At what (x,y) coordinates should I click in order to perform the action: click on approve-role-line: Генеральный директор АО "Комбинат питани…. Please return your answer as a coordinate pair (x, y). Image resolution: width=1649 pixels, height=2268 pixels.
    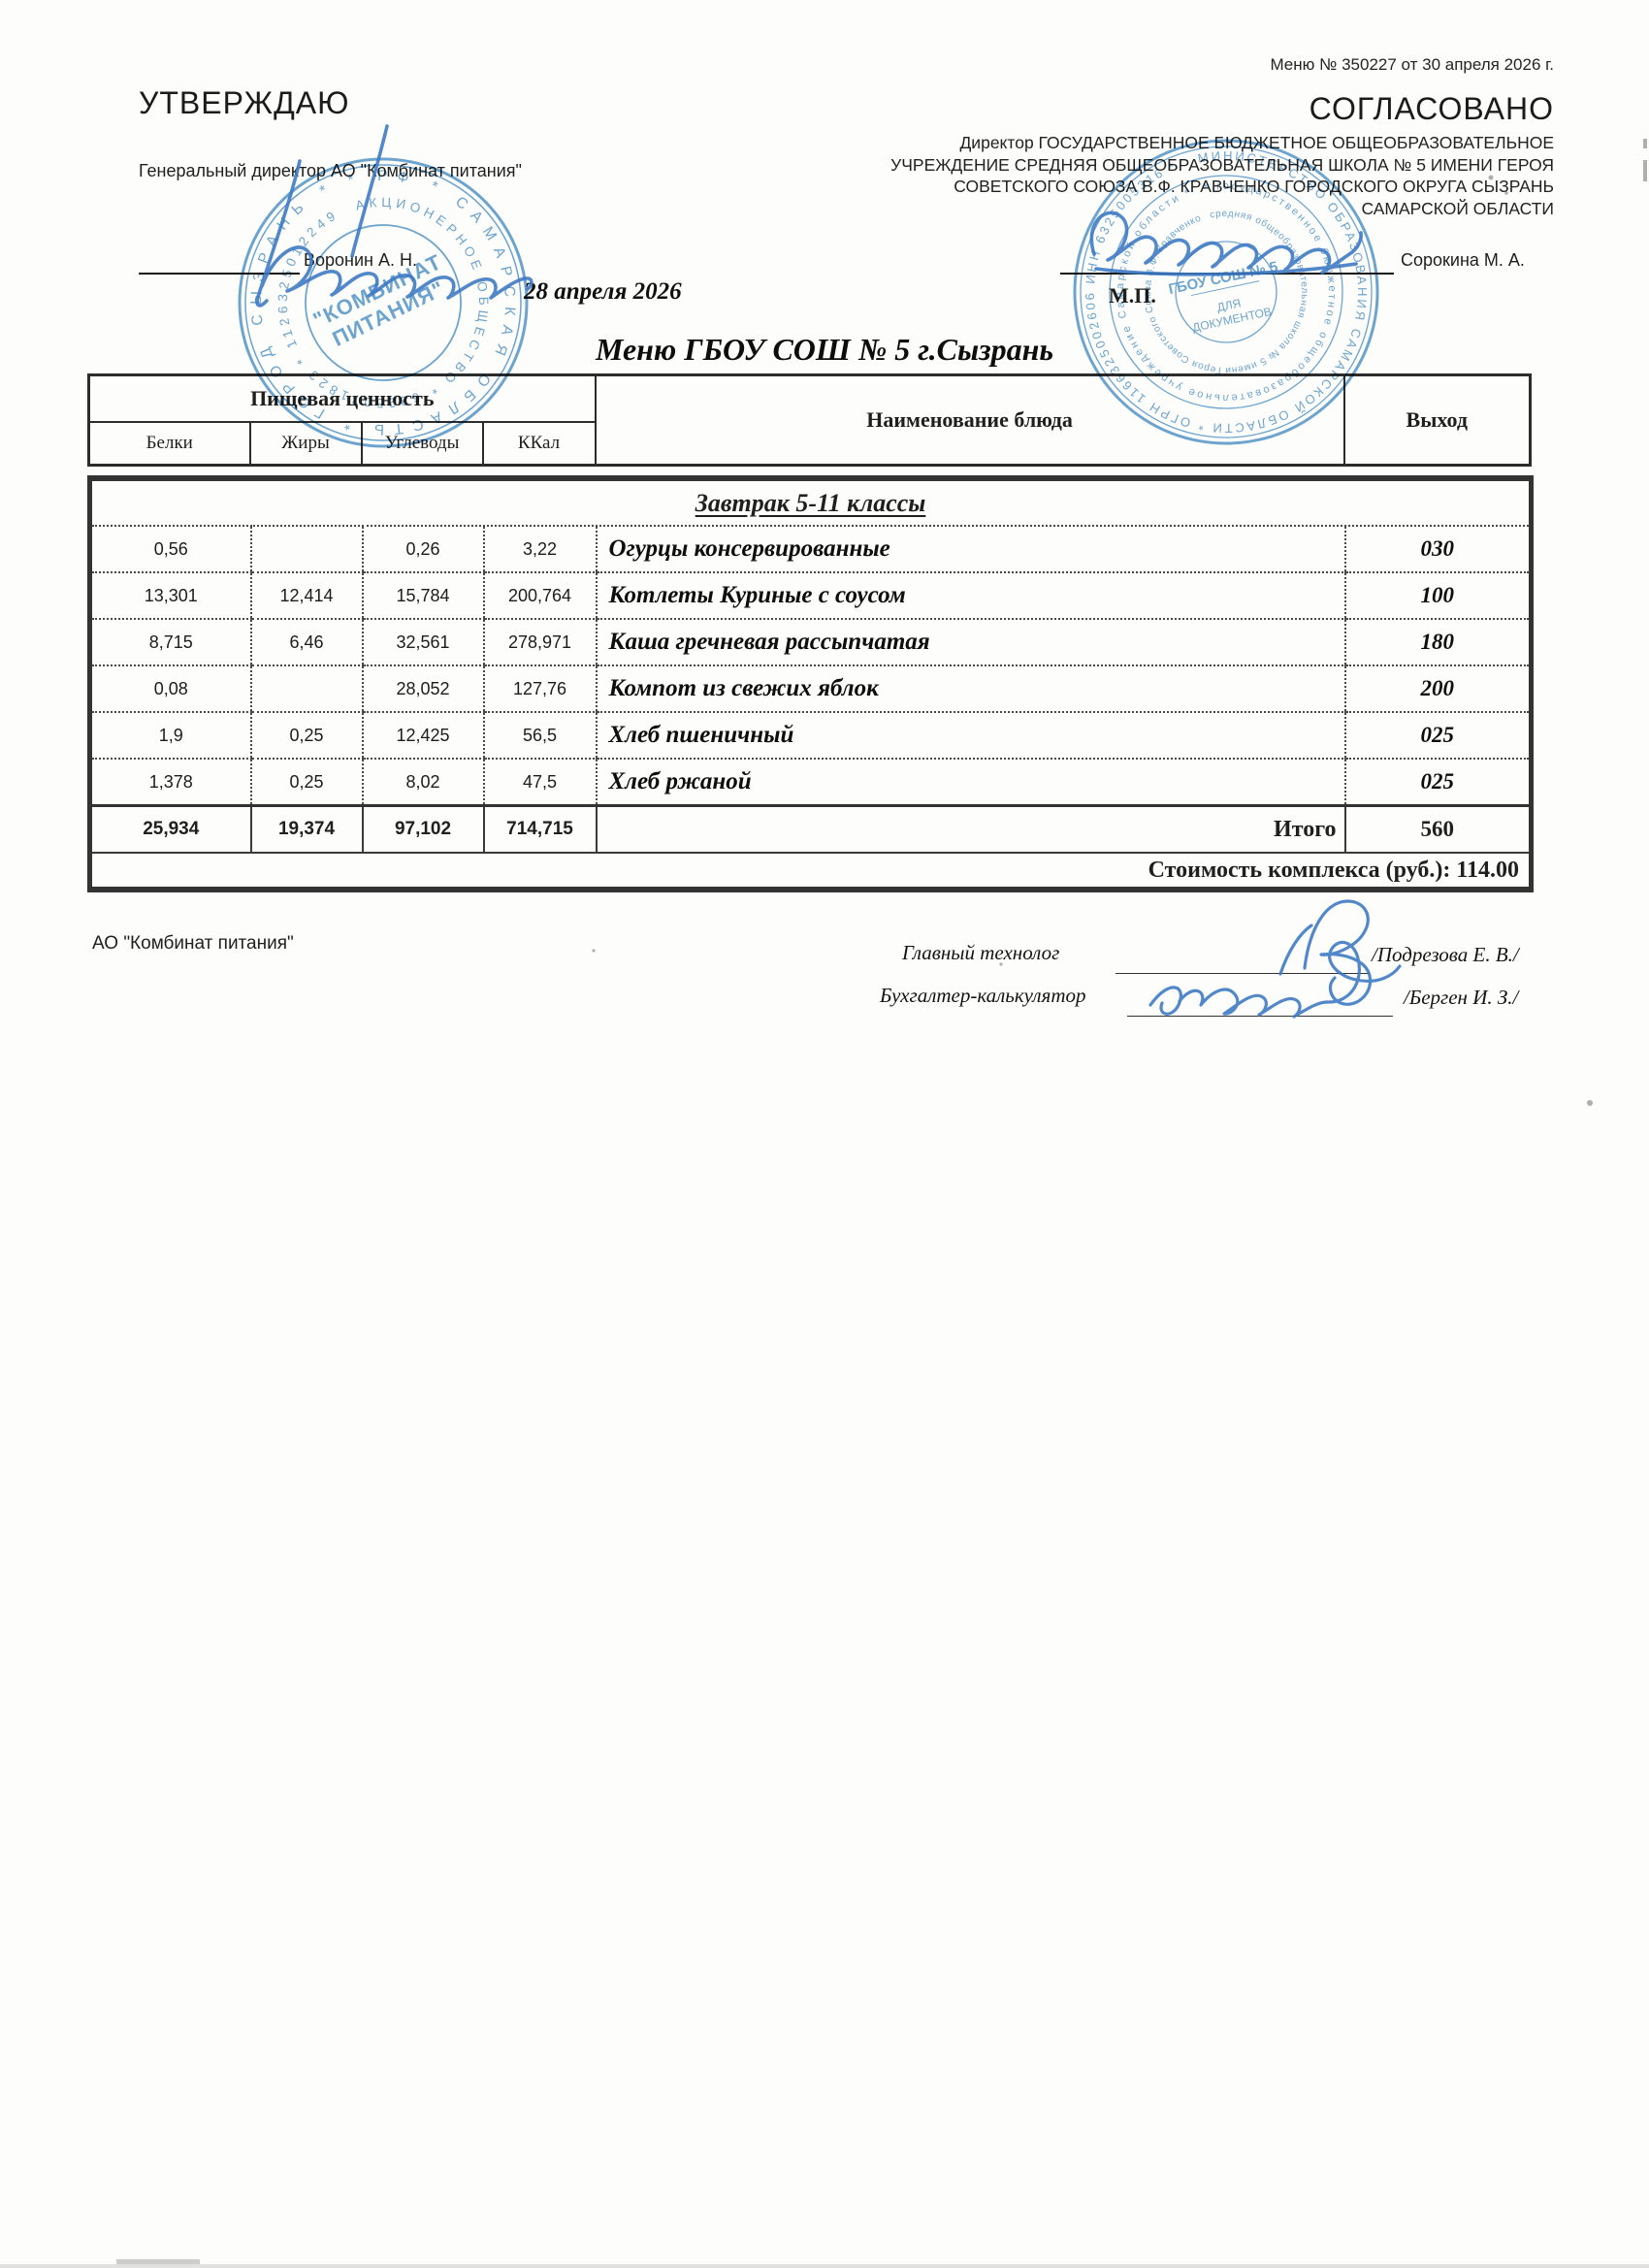
    Looking at the image, I should click on (330, 170).